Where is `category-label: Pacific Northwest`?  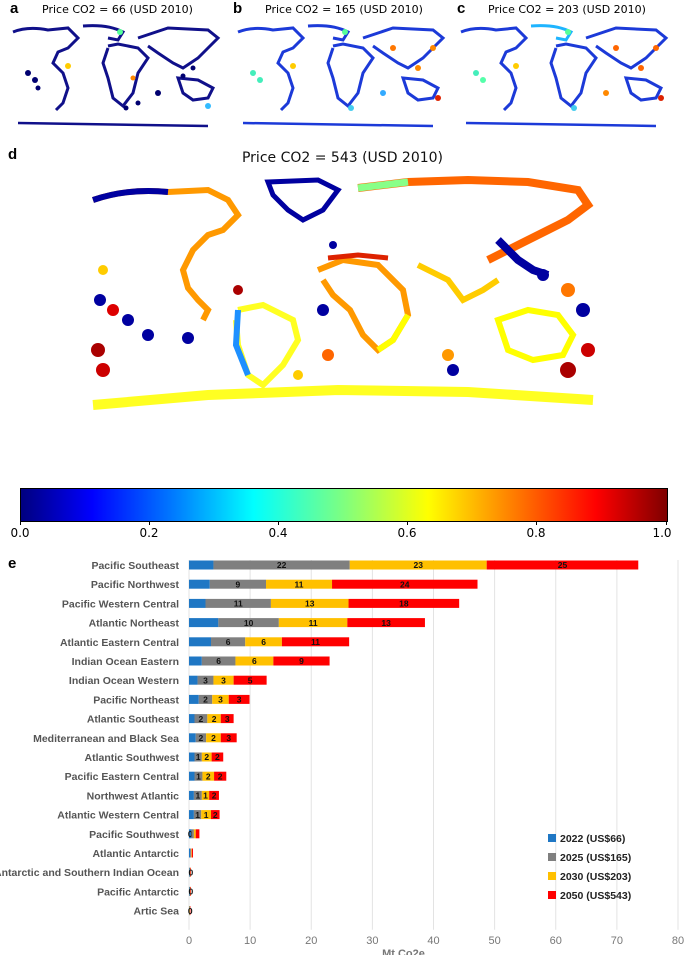 category-label: Pacific Northwest is located at coordinates (135, 585).